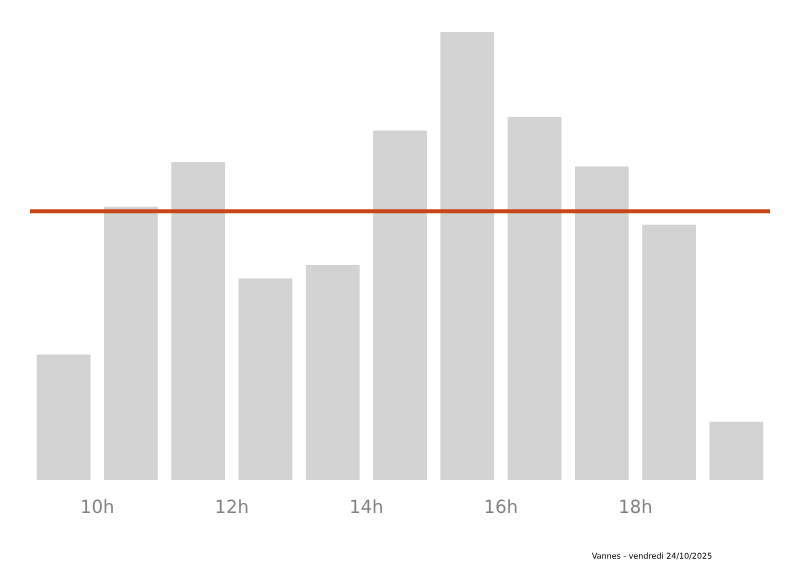 The width and height of the screenshot is (800, 572). Describe the element at coordinates (636, 506) in the screenshot. I see `x-tick-label: 18h` at that location.